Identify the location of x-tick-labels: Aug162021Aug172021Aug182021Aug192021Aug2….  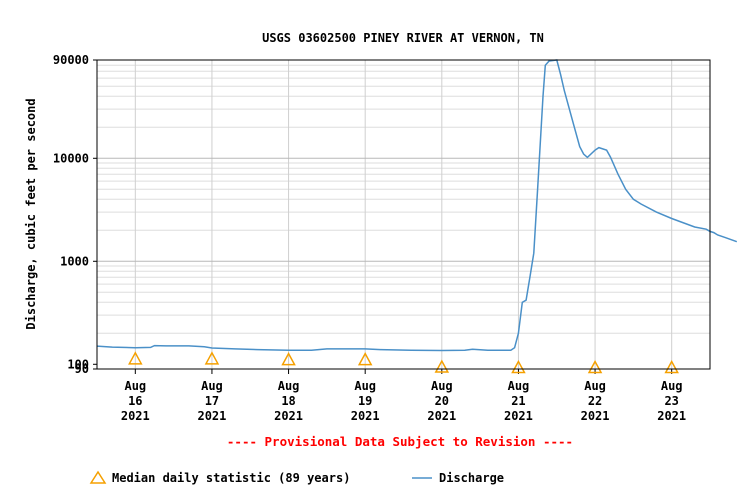
(403, 396).